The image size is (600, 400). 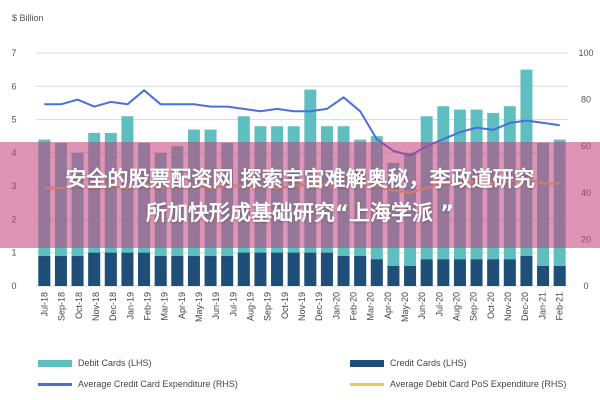 I want to click on x-tick-label: Sep-18, so click(x=62, y=306).